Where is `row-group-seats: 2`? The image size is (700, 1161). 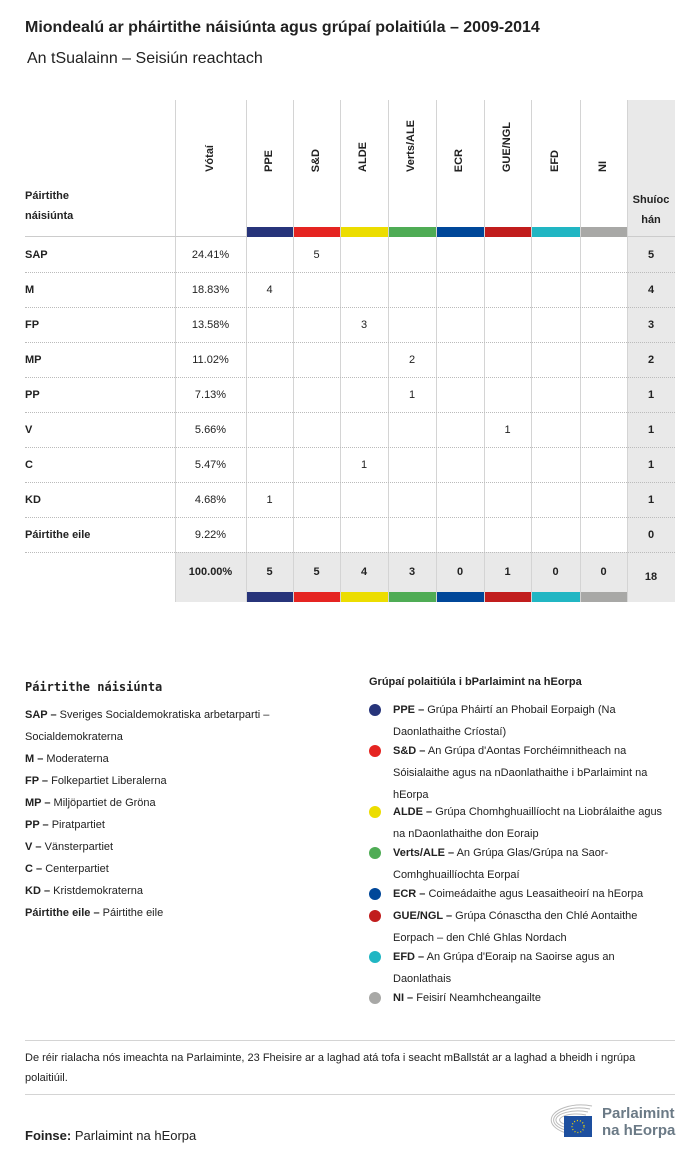 row-group-seats: 2 is located at coordinates (412, 359).